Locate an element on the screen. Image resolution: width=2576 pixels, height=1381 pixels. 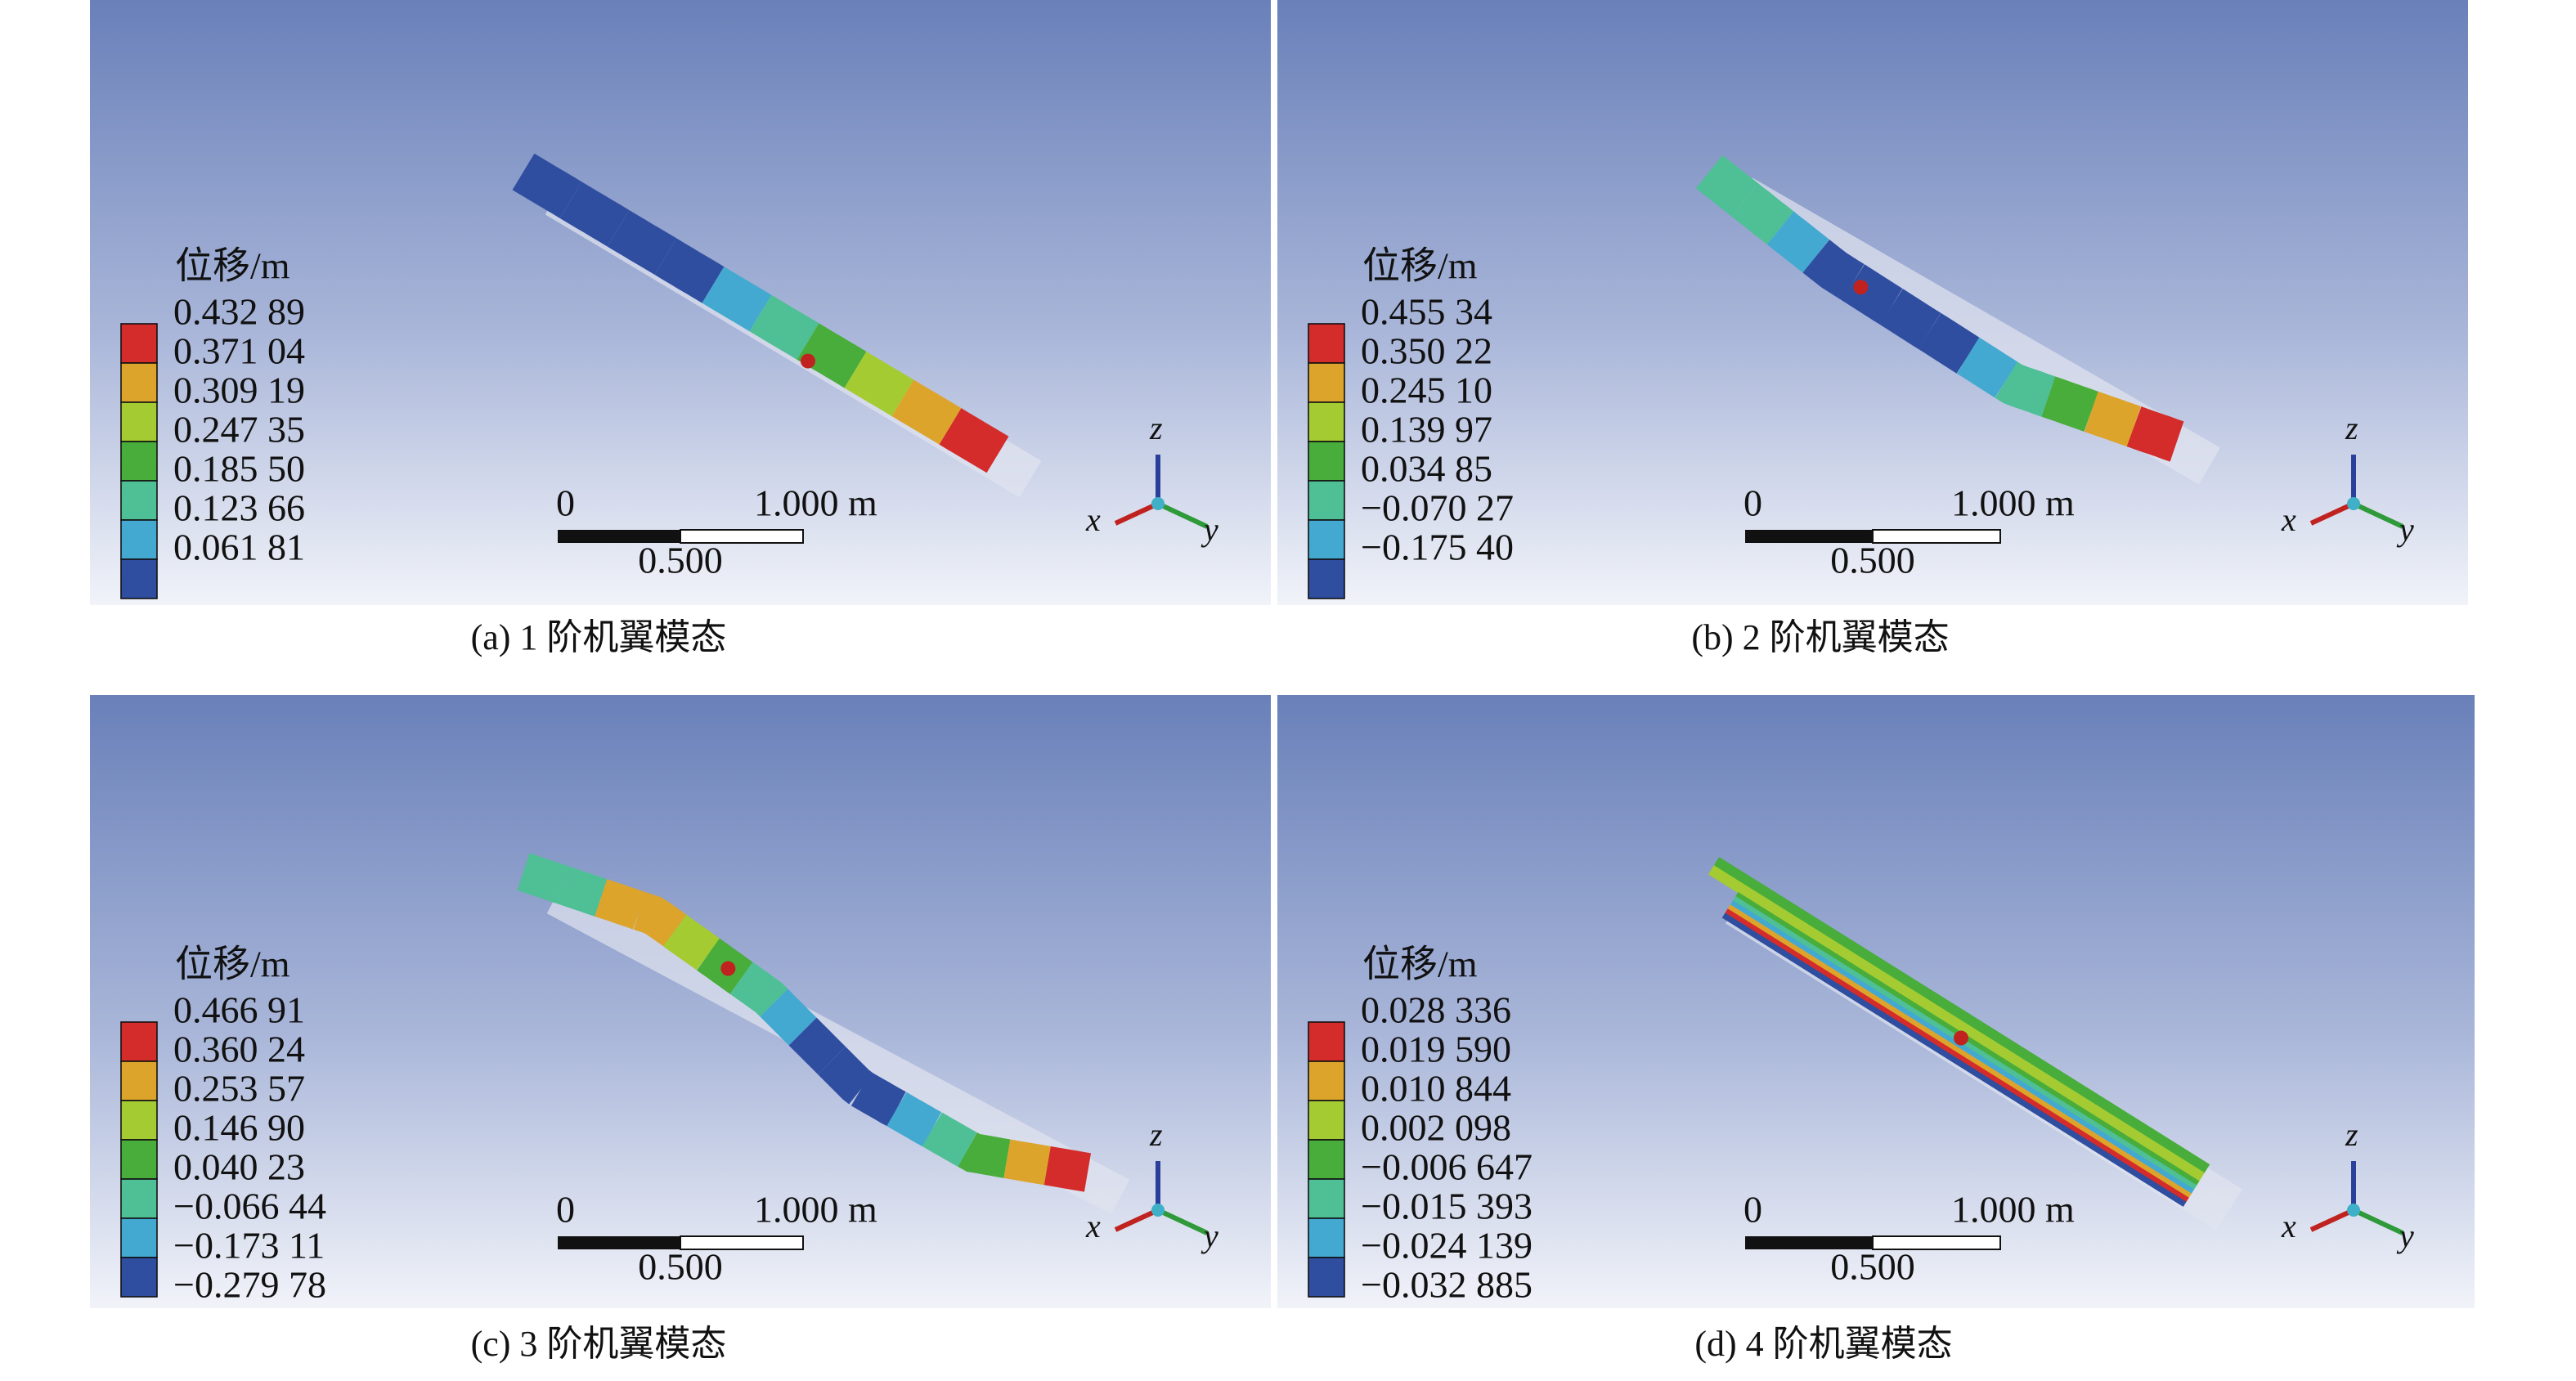
caption: (d) 4 阶机翼模态 is located at coordinates (1823, 1344).